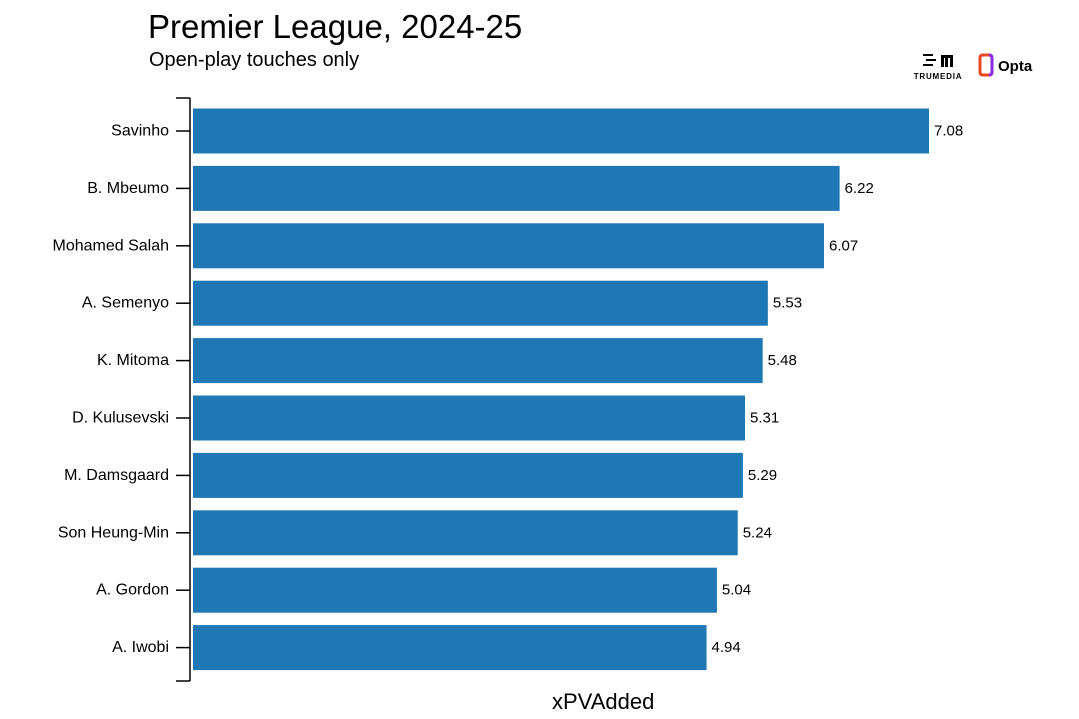 The image size is (1079, 719). What do you see at coordinates (140, 131) in the screenshot?
I see `y-tick-label: Savinho` at bounding box center [140, 131].